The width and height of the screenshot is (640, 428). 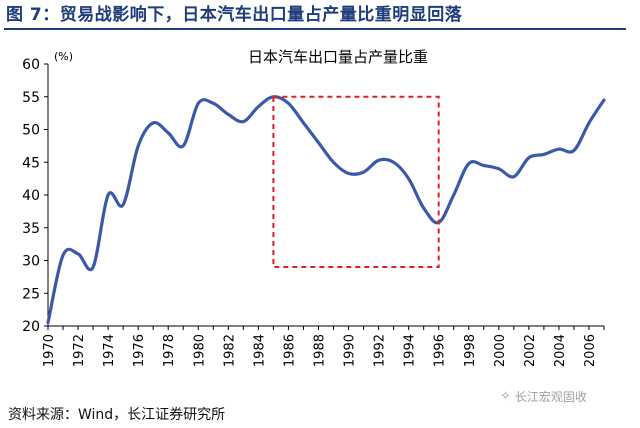 What do you see at coordinates (440, 350) in the screenshot?
I see `x-tick-label: 1996` at bounding box center [440, 350].